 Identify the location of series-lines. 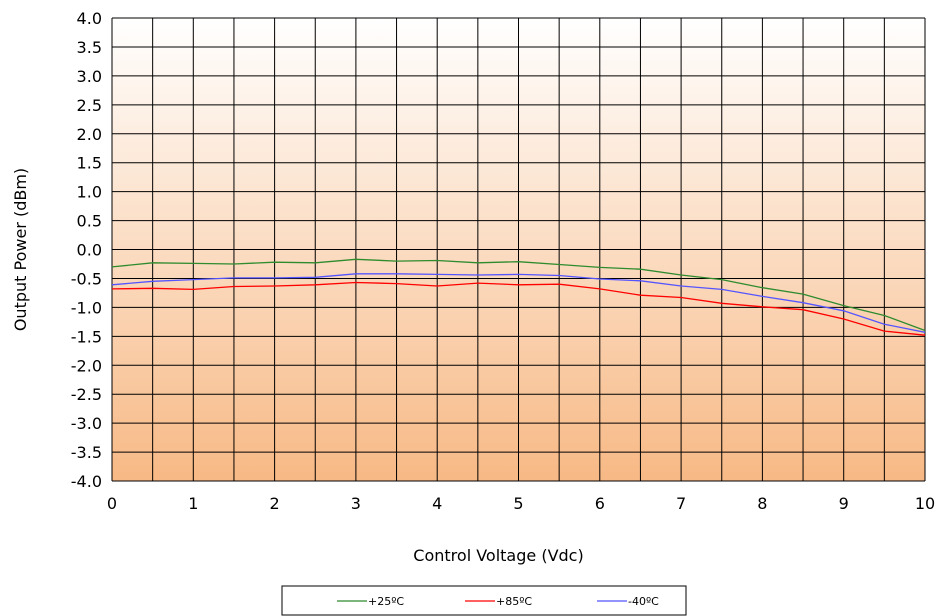
(518, 297).